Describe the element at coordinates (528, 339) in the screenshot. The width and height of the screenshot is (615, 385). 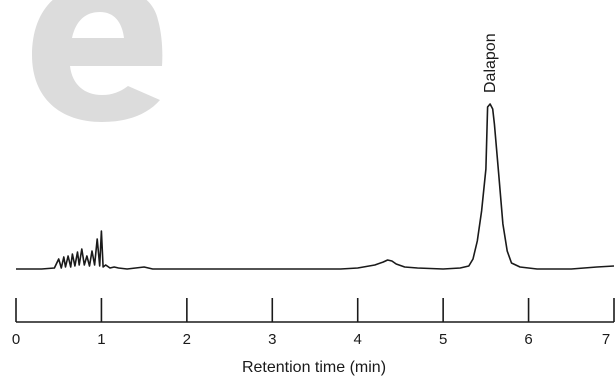
I see `x-tick-label: 6` at that location.